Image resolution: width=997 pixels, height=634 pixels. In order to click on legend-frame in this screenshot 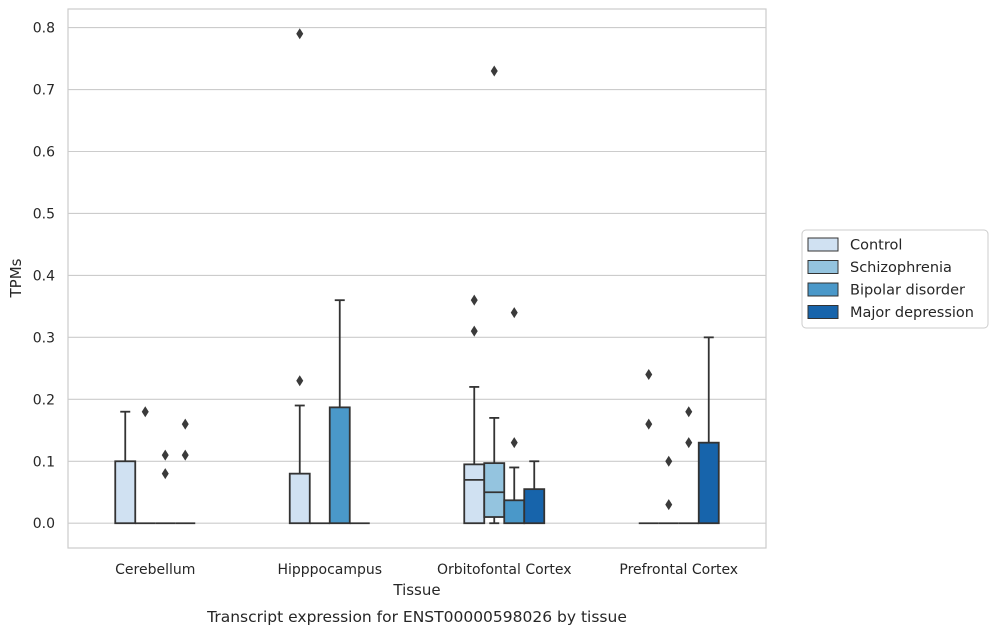, I will do `click(895, 279)`.